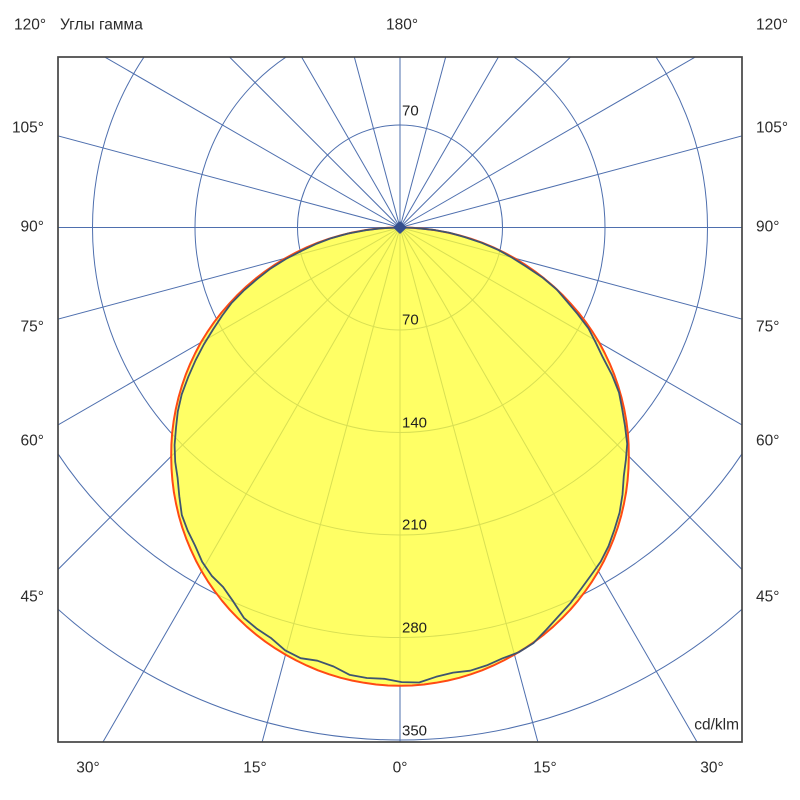 This screenshot has height=800, width=800. Describe the element at coordinates (88, 768) in the screenshot. I see `bottom-angle-label-0: 30°` at that location.